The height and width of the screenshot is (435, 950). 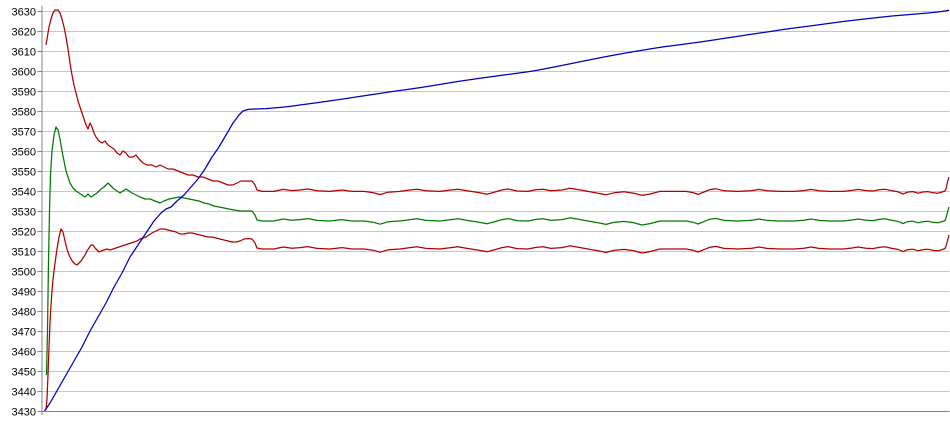 I want to click on y-axis-label: 3530, so click(x=24, y=213).